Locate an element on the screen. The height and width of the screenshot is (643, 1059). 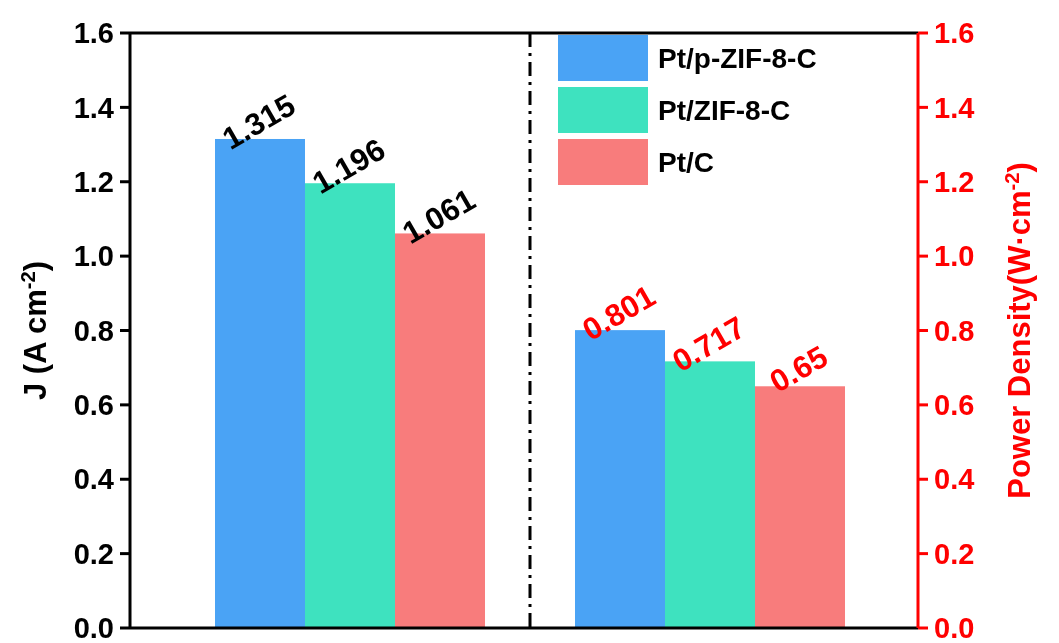
y-tick-label: 0.8 is located at coordinates (93, 330).